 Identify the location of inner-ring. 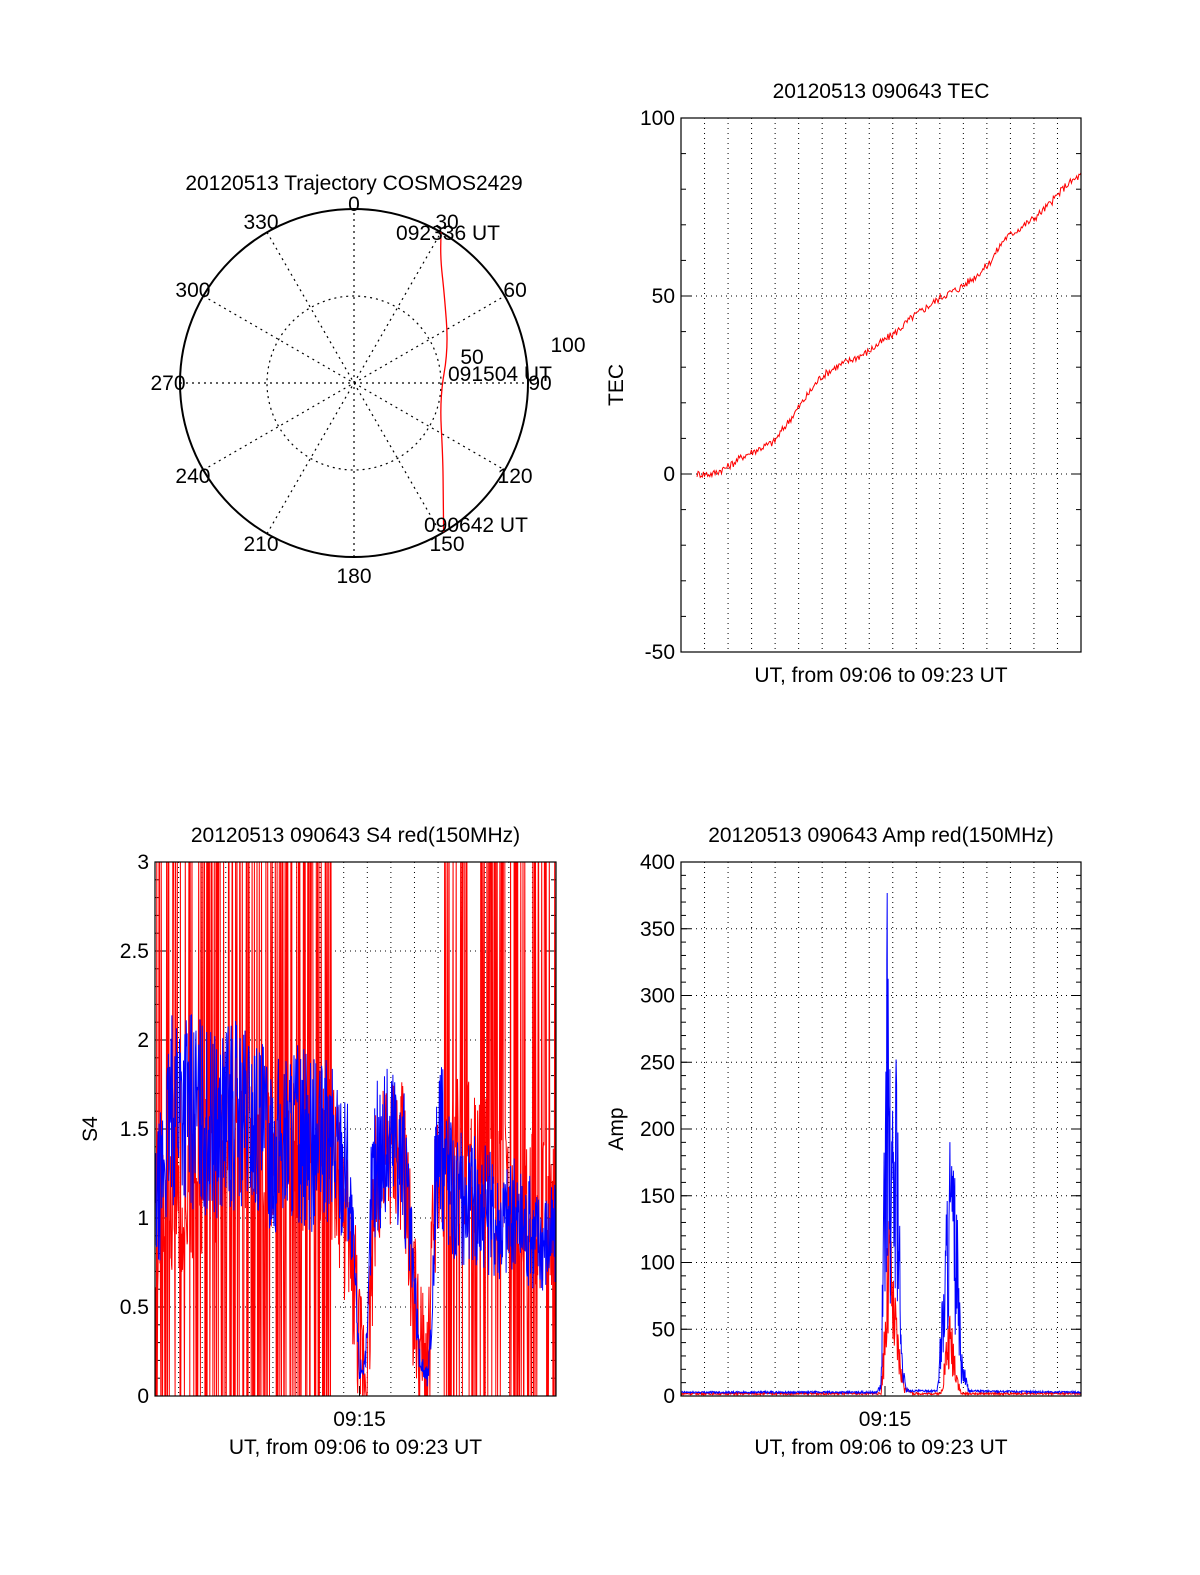
(354, 383).